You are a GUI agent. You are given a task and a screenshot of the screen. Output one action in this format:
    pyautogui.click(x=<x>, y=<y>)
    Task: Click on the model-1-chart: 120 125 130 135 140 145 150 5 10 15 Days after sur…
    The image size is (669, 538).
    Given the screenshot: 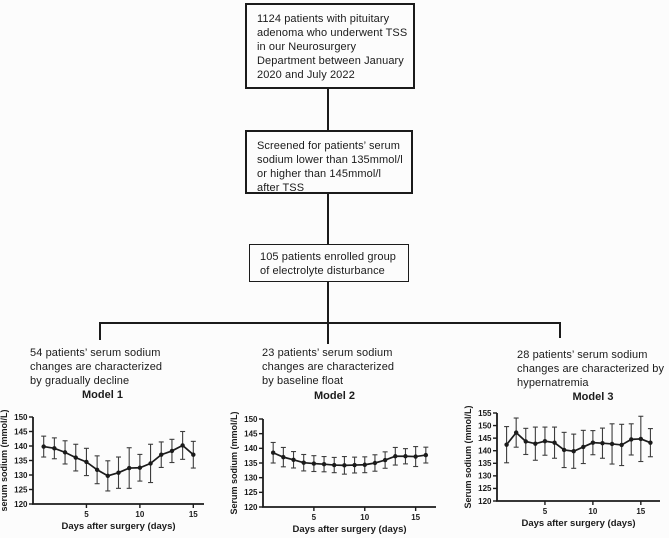 What is the action you would take?
    pyautogui.click(x=102, y=470)
    